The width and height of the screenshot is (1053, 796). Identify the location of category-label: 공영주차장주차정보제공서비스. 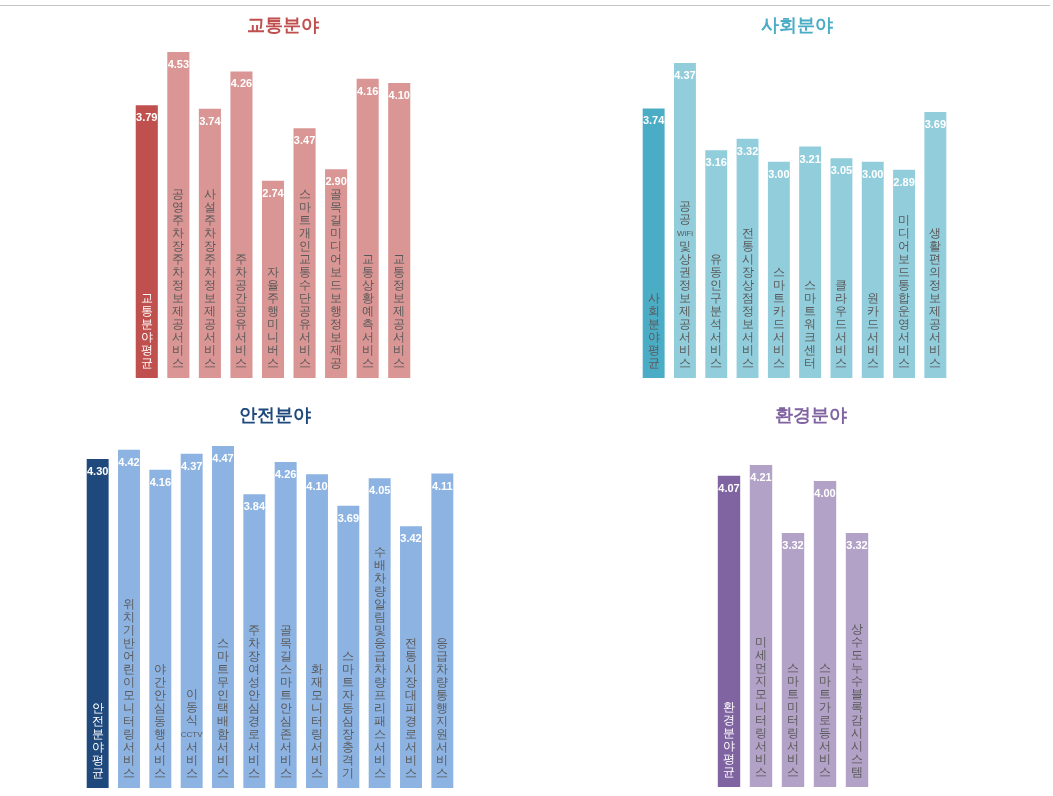
(178, 278).